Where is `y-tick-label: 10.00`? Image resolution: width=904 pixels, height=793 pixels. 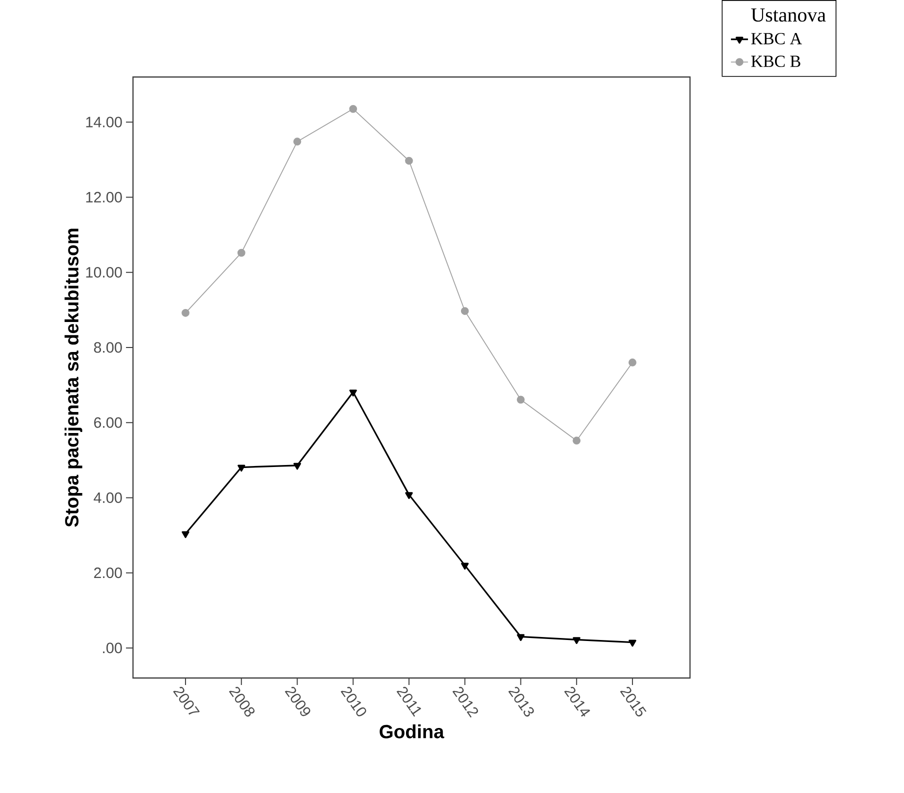 y-tick-label: 10.00 is located at coordinates (104, 272).